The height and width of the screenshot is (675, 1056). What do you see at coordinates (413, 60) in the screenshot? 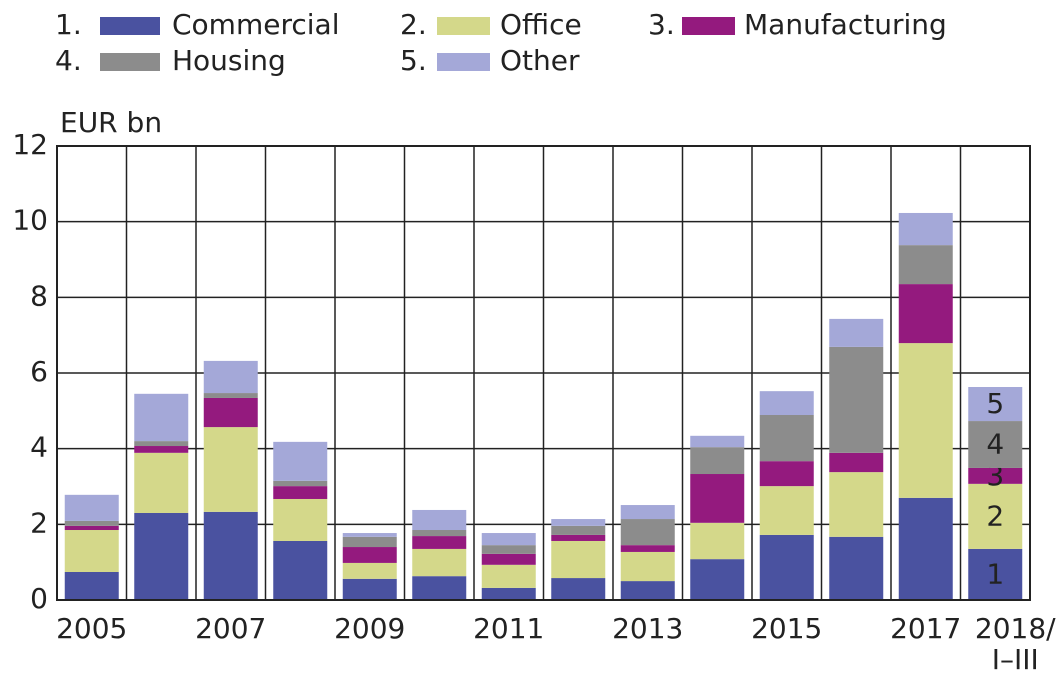
I see `legend-number: 5.` at bounding box center [413, 60].